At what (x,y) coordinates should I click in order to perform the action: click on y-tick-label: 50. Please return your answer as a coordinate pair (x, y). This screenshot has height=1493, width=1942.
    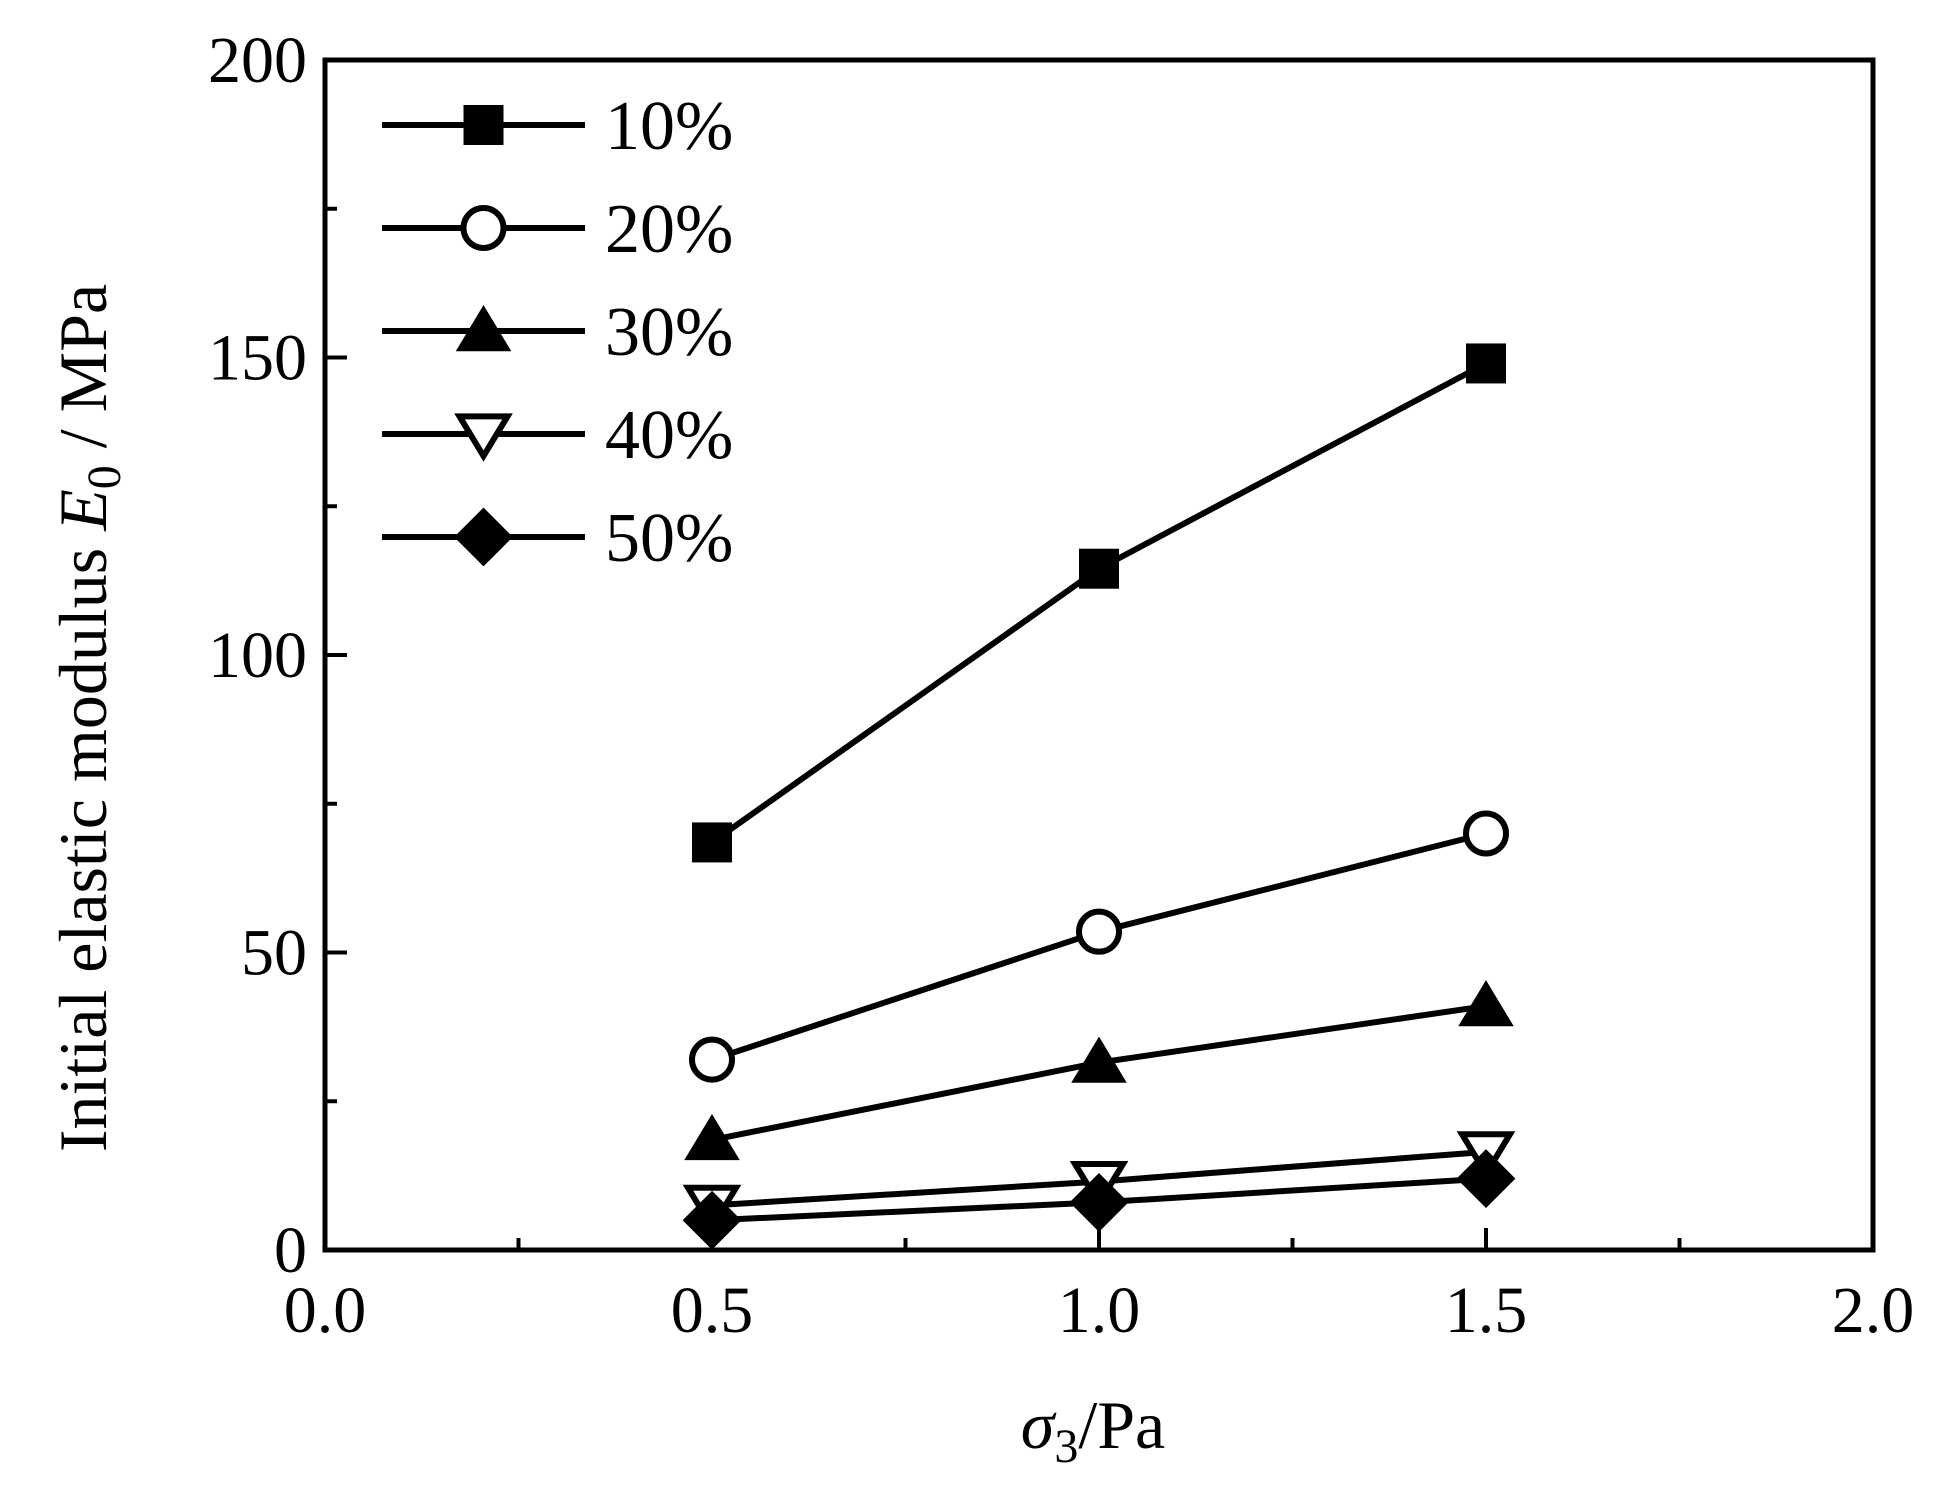
    Looking at the image, I should click on (274, 953).